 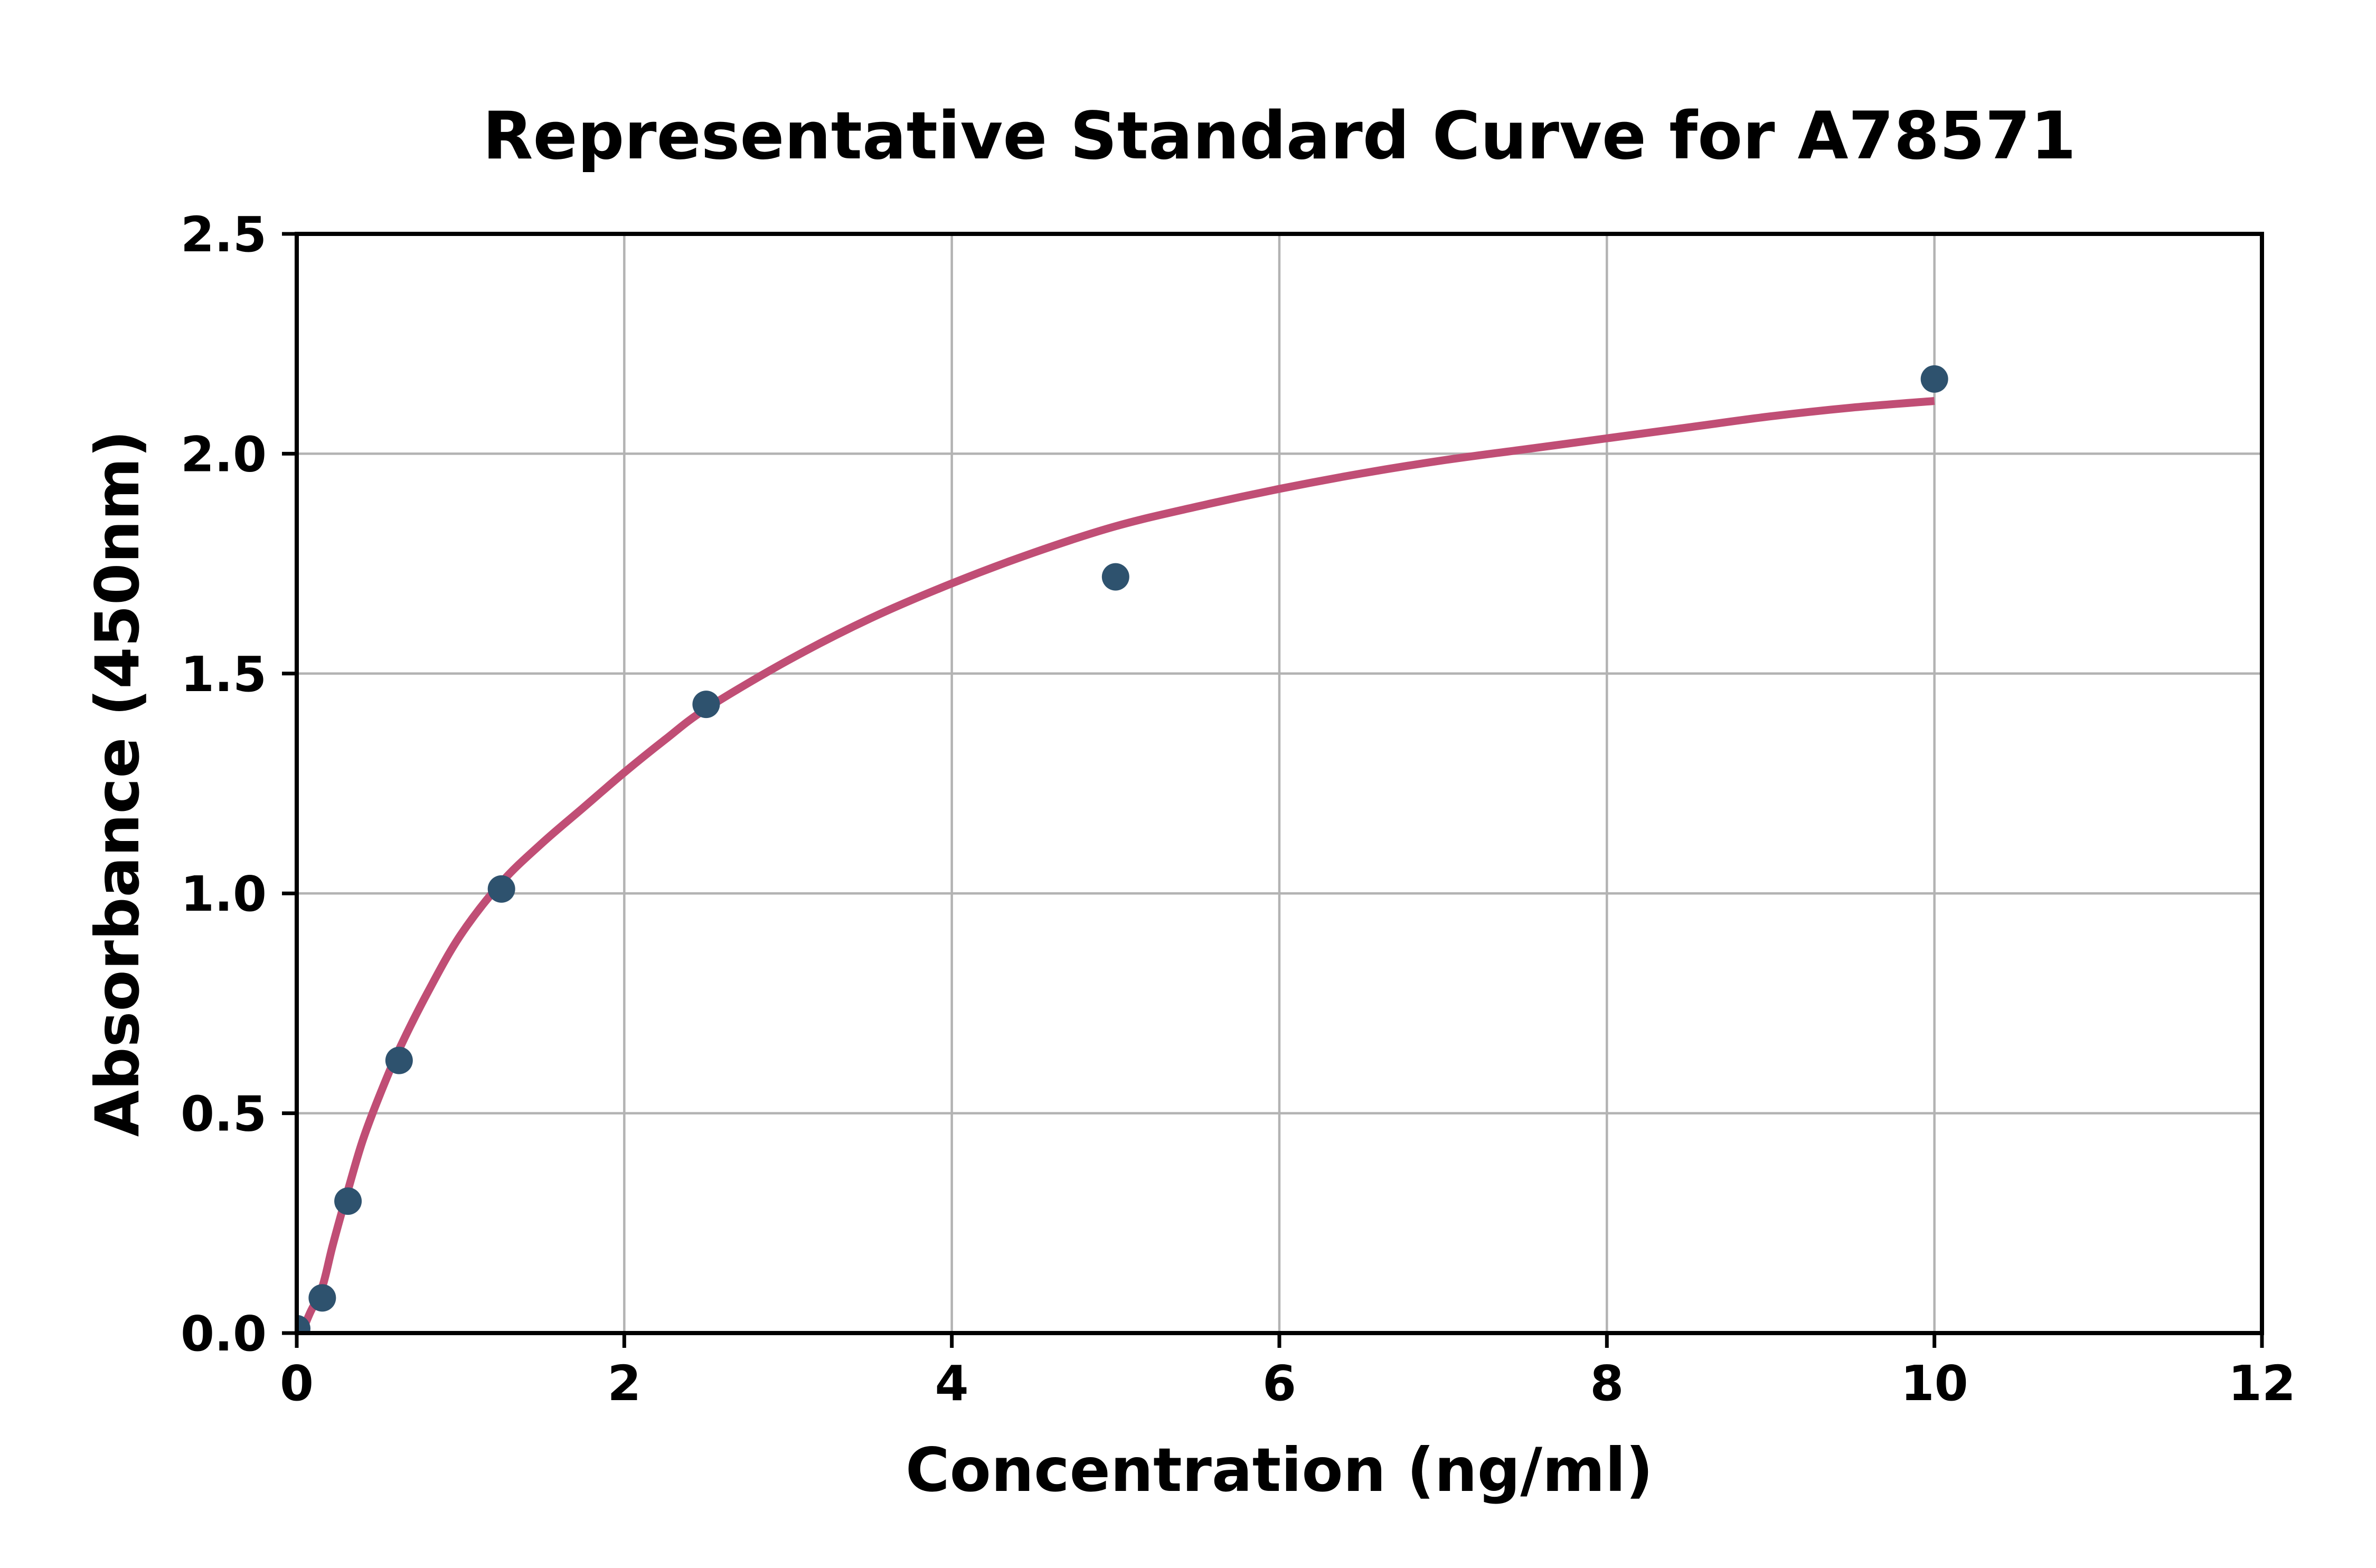 I want to click on y-tick-label: 0.5, so click(x=224, y=1114).